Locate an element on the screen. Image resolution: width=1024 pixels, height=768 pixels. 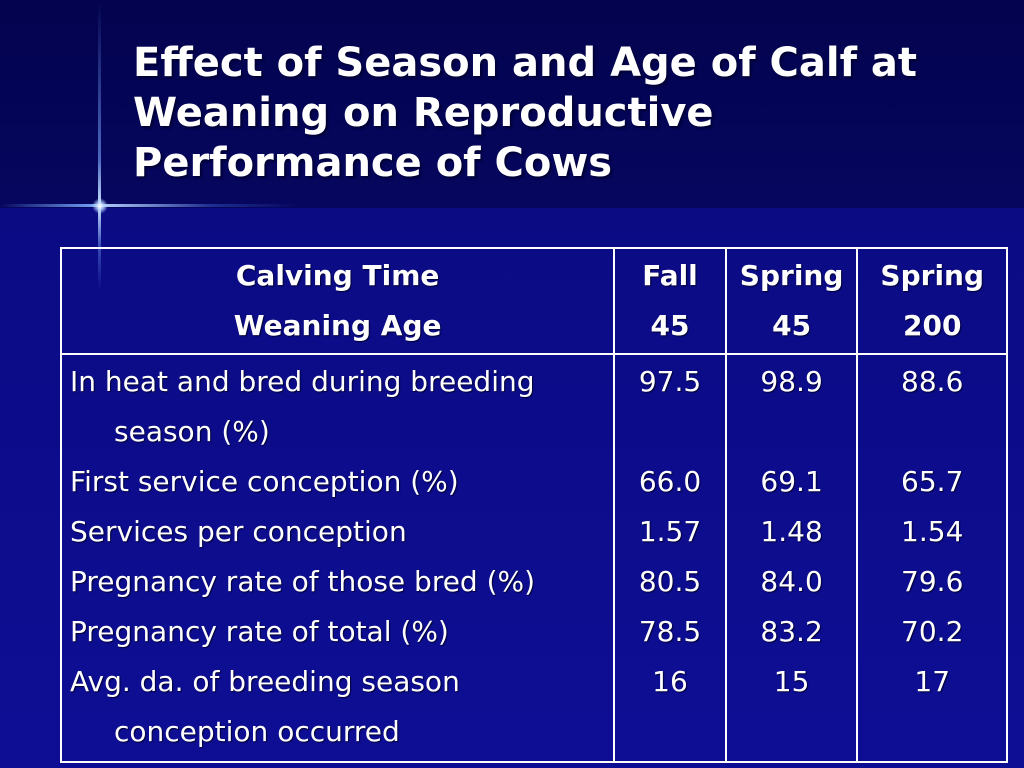
value-cell: 17 is located at coordinates (932, 681).